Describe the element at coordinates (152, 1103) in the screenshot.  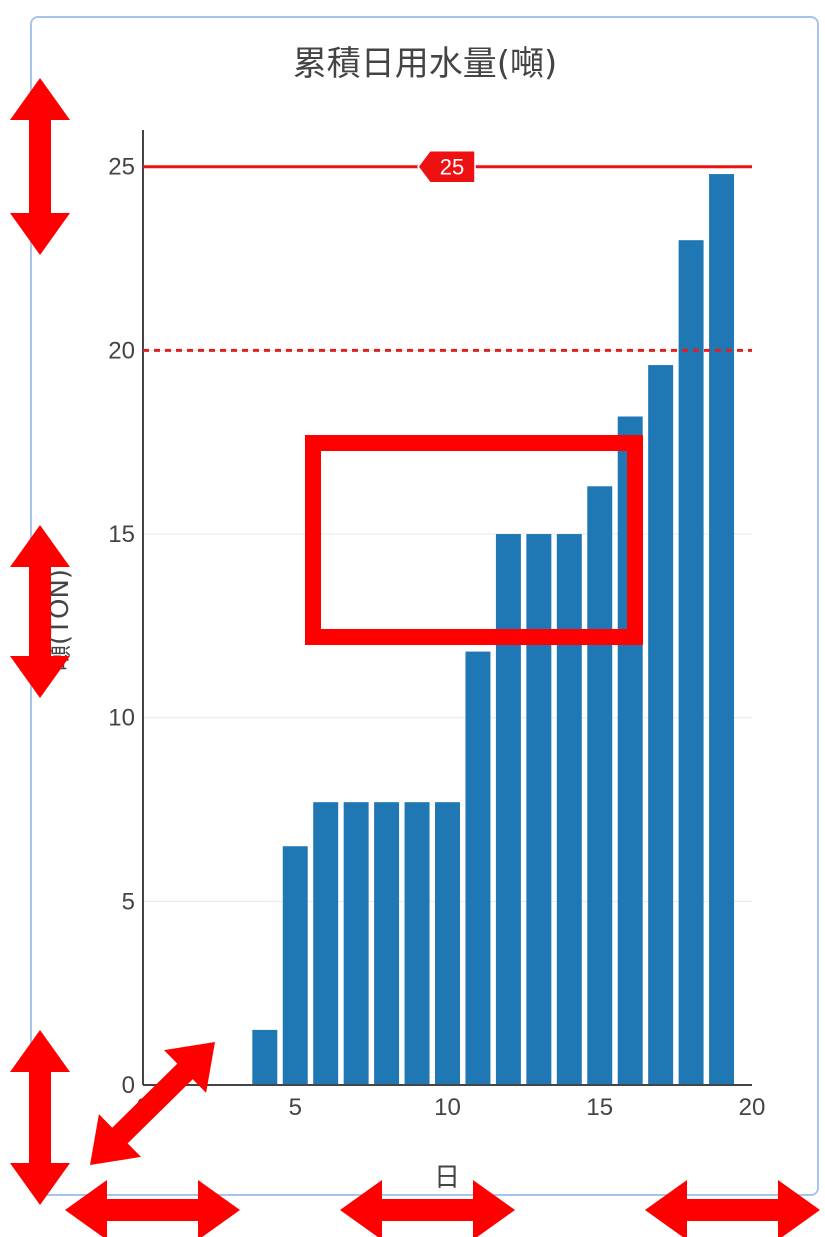
I see `red-arrow-diagonal` at that location.